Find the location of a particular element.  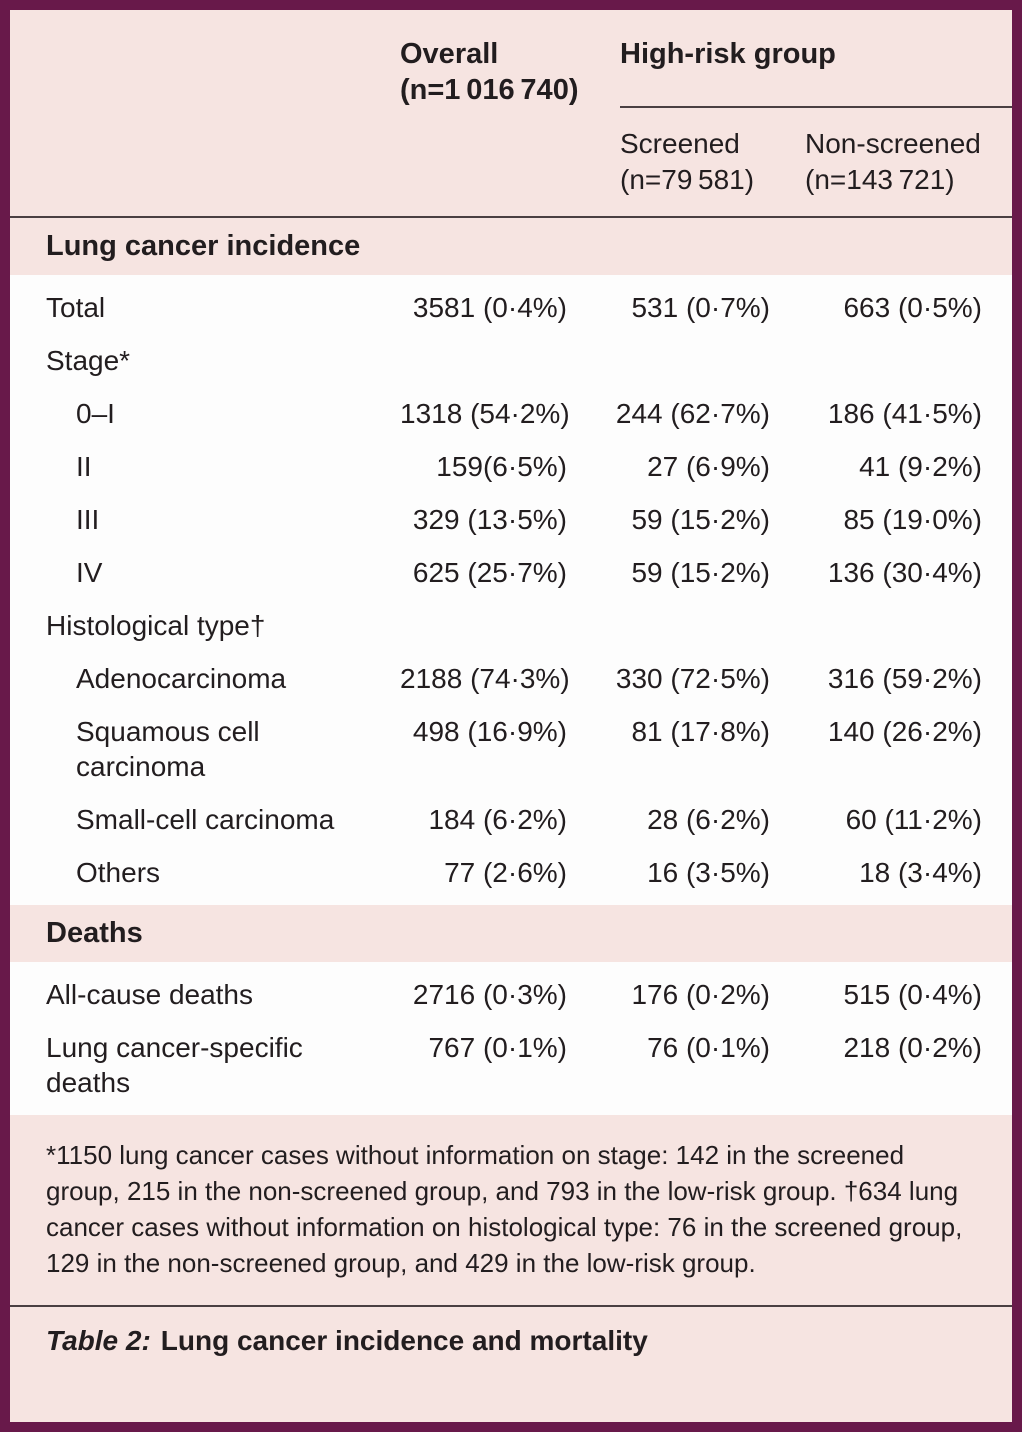

table-row: III 329 (13·5%) 59 (15·2%) 85 (19·0%) is located at coordinates (511, 519).